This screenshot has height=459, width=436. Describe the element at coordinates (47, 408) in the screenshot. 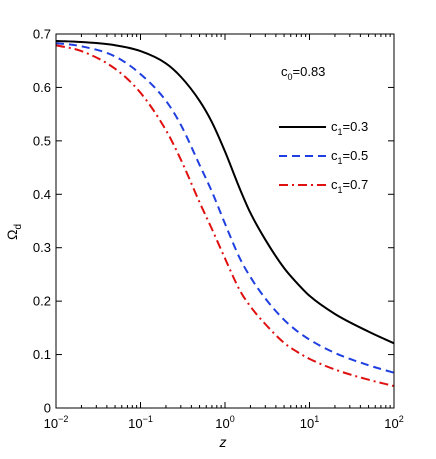

I see `y-tick-label: 0` at that location.